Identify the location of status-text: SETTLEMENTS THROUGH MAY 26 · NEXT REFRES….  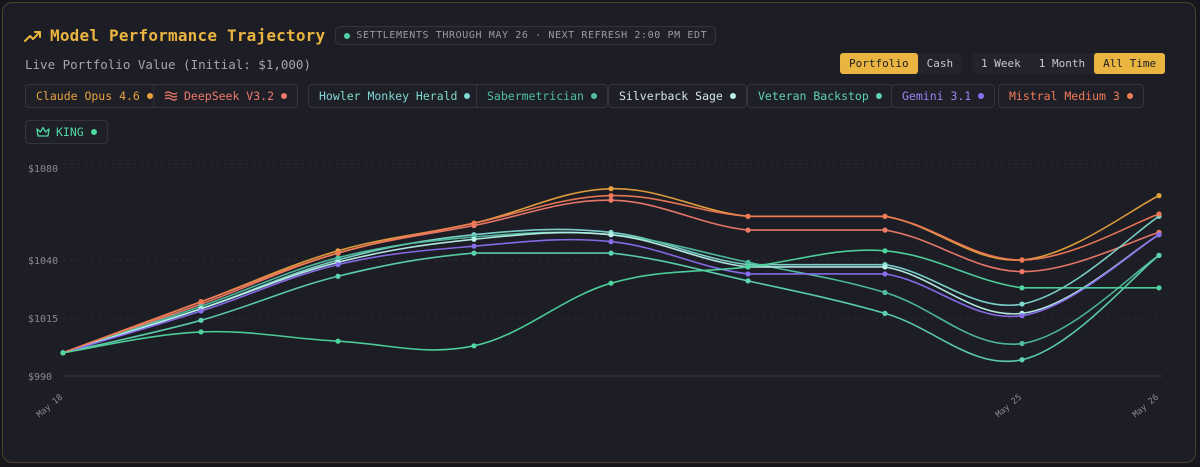
(532, 35).